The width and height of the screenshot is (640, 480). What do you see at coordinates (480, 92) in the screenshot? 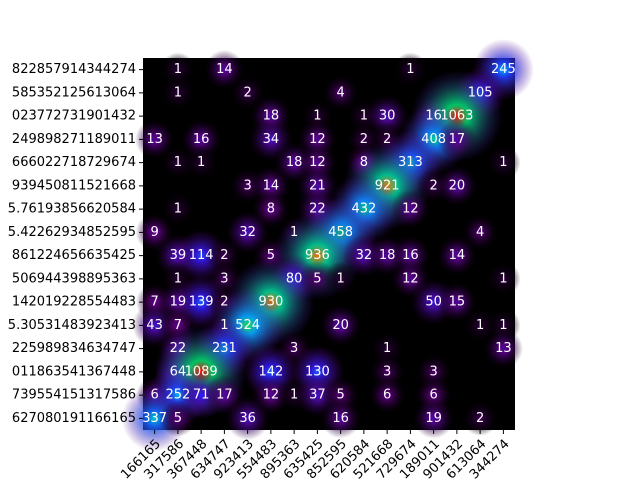
I see `cell-label: 105` at bounding box center [480, 92].